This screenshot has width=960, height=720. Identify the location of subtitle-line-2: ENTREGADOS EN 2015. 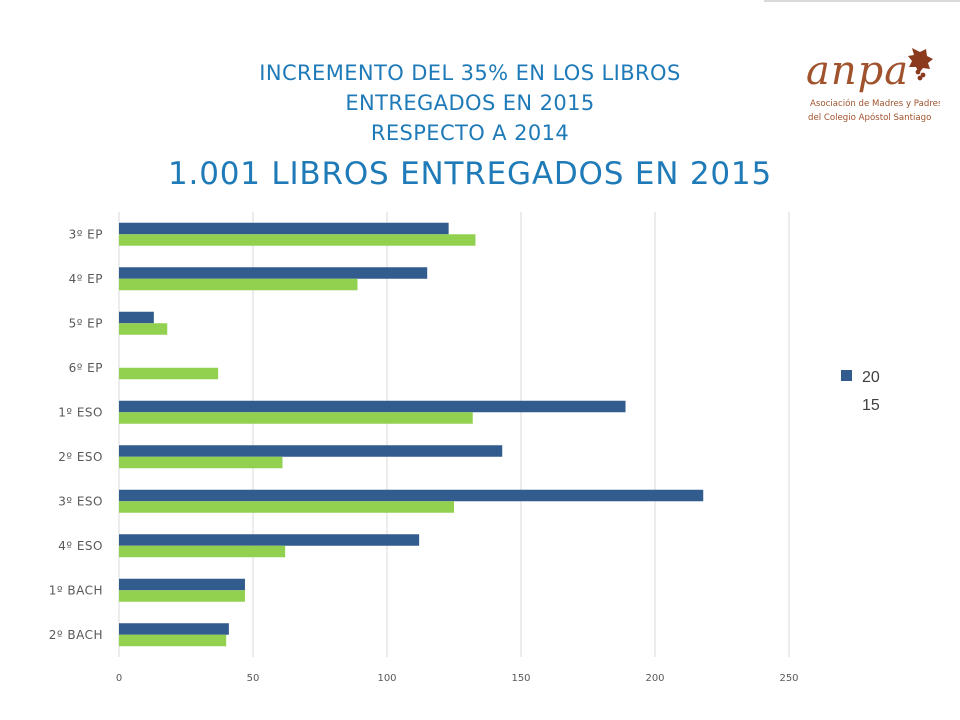
(470, 103).